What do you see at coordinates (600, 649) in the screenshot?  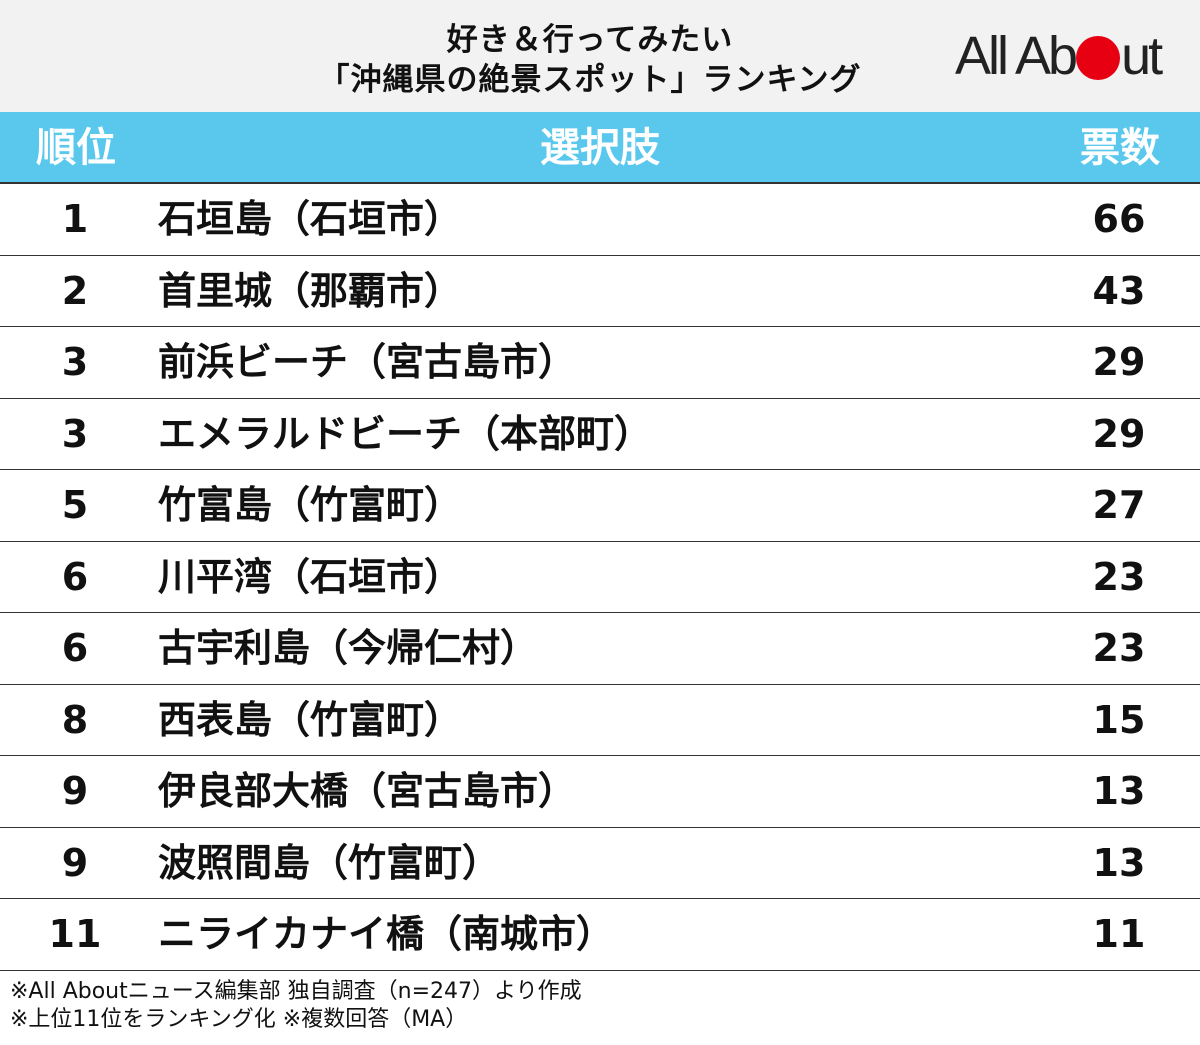 I see `table-row: 6 古宇利島（今帰仁村） 23` at bounding box center [600, 649].